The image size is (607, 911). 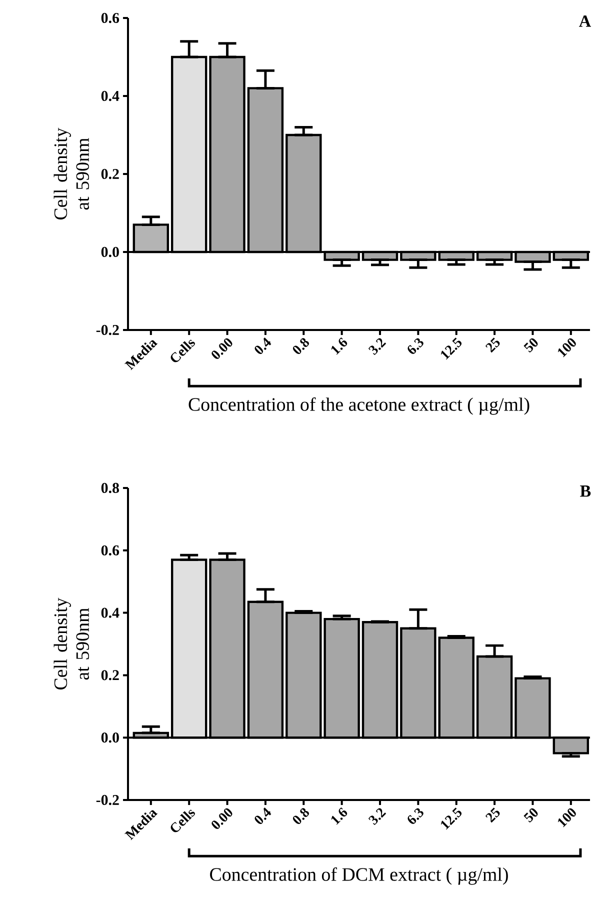 What do you see at coordinates (359, 876) in the screenshot?
I see `x-axis-title: Concentration of DCM extract ( µg/ml)` at bounding box center [359, 876].